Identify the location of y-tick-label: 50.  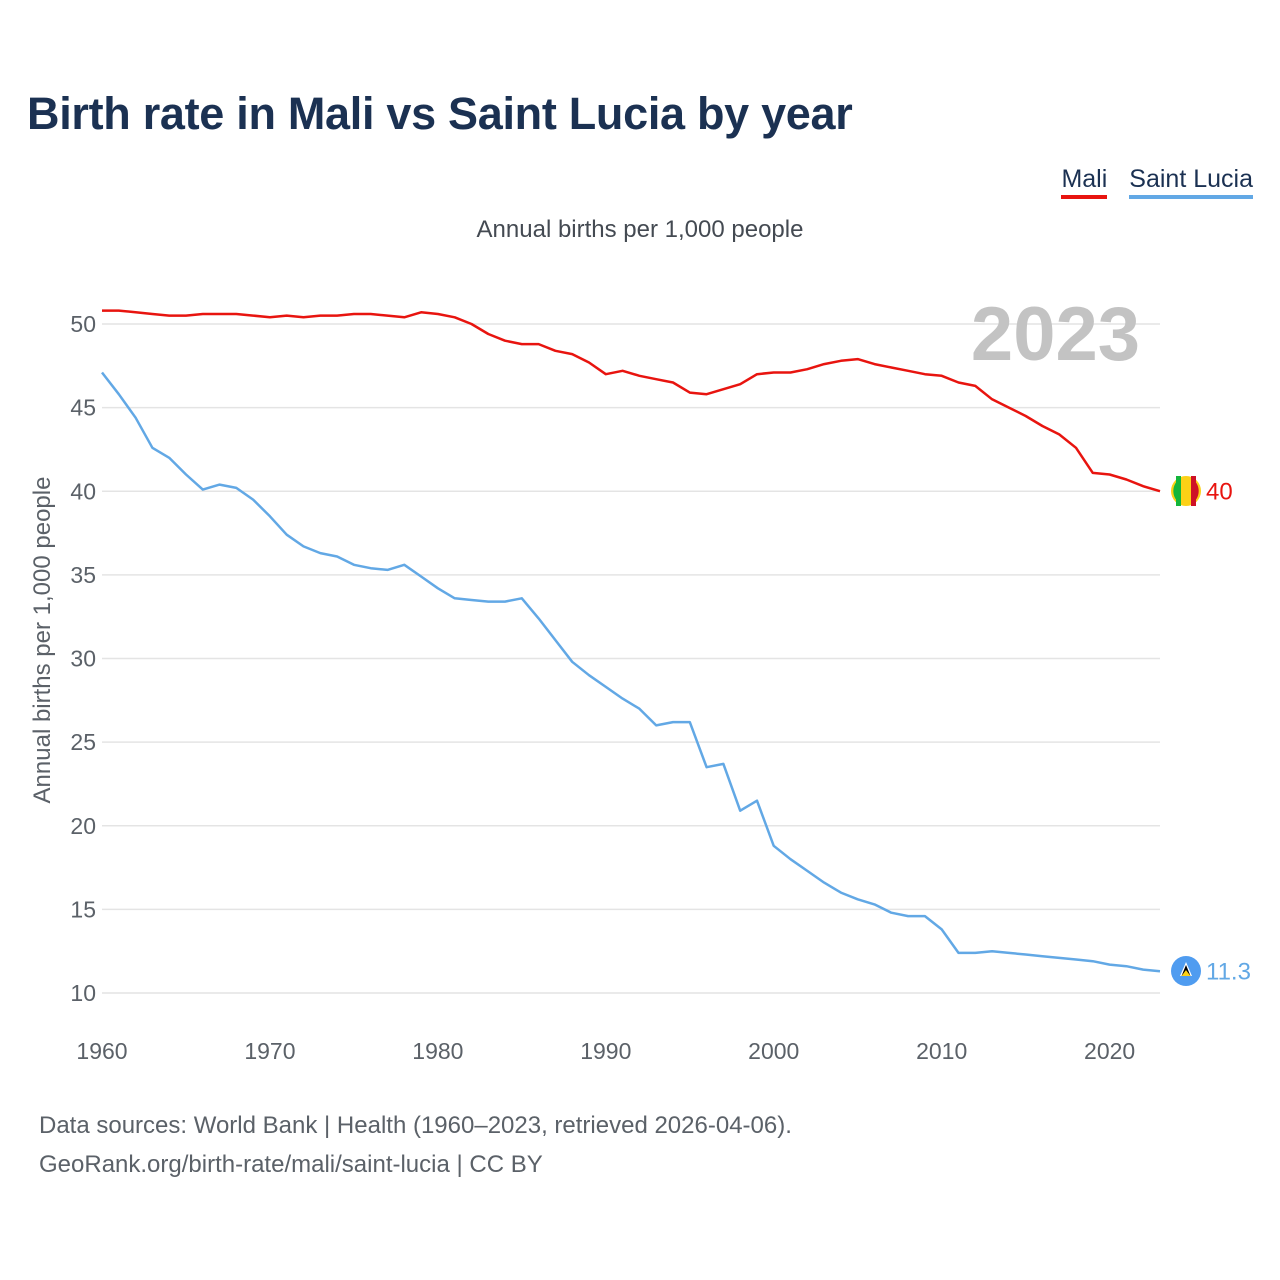
(83, 324).